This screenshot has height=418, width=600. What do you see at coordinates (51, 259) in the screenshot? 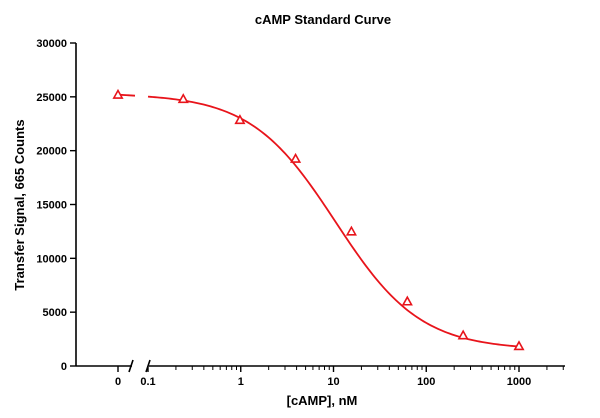
I see `y-tick-label: 10000` at bounding box center [51, 259].